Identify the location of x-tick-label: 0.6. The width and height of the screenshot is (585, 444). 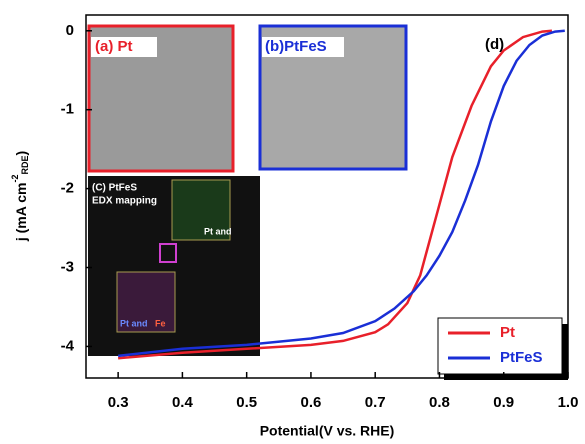
(311, 402).